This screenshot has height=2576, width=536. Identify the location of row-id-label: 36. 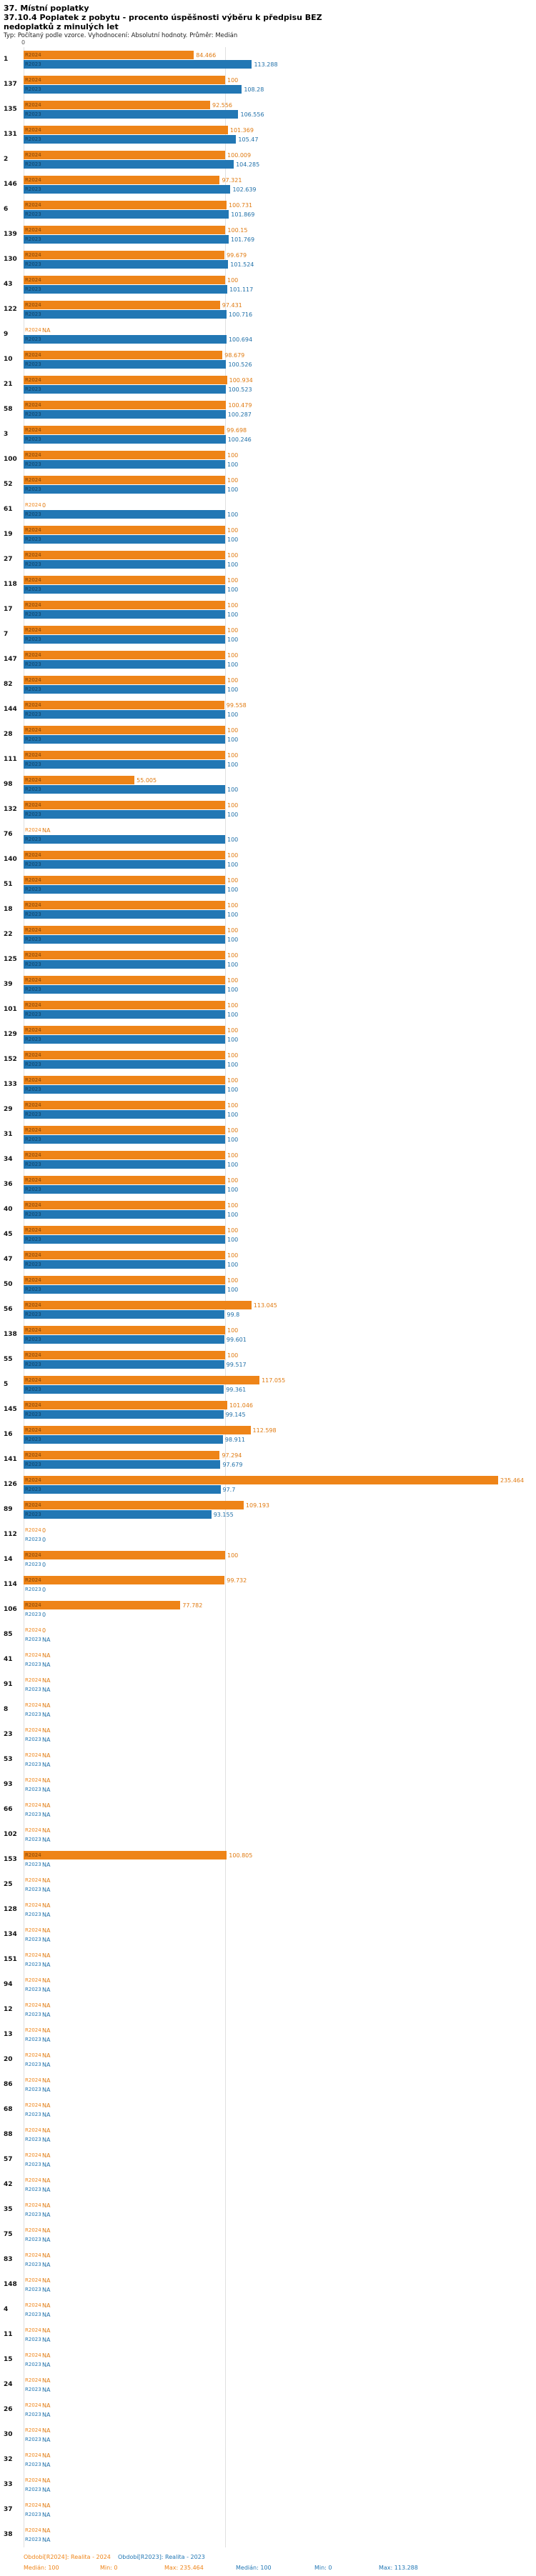
(8, 1185).